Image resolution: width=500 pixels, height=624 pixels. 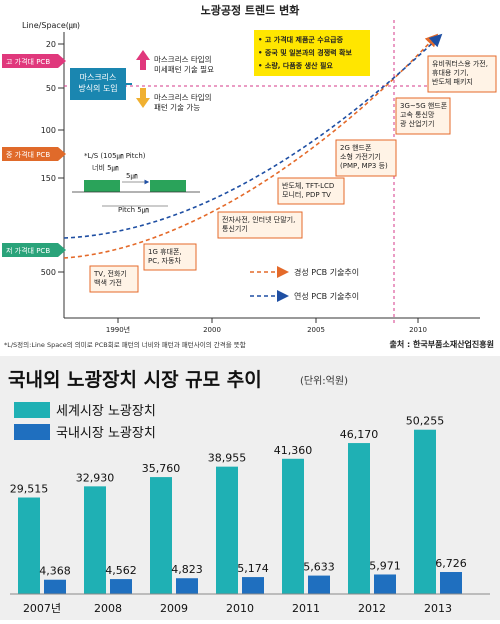 What do you see at coordinates (51, 26) in the screenshot?
I see `y-axis-label: Line/Space(㎛)` at bounding box center [51, 26].